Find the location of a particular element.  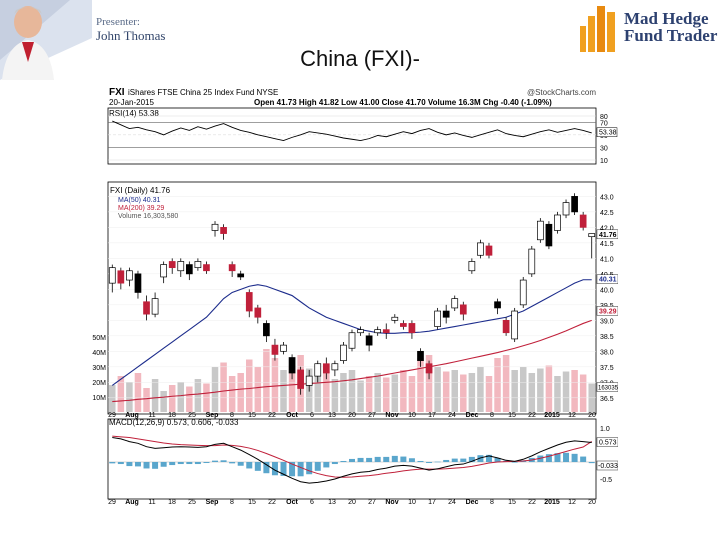

ma50-value-label: 40.31 is located at coordinates (608, 280).